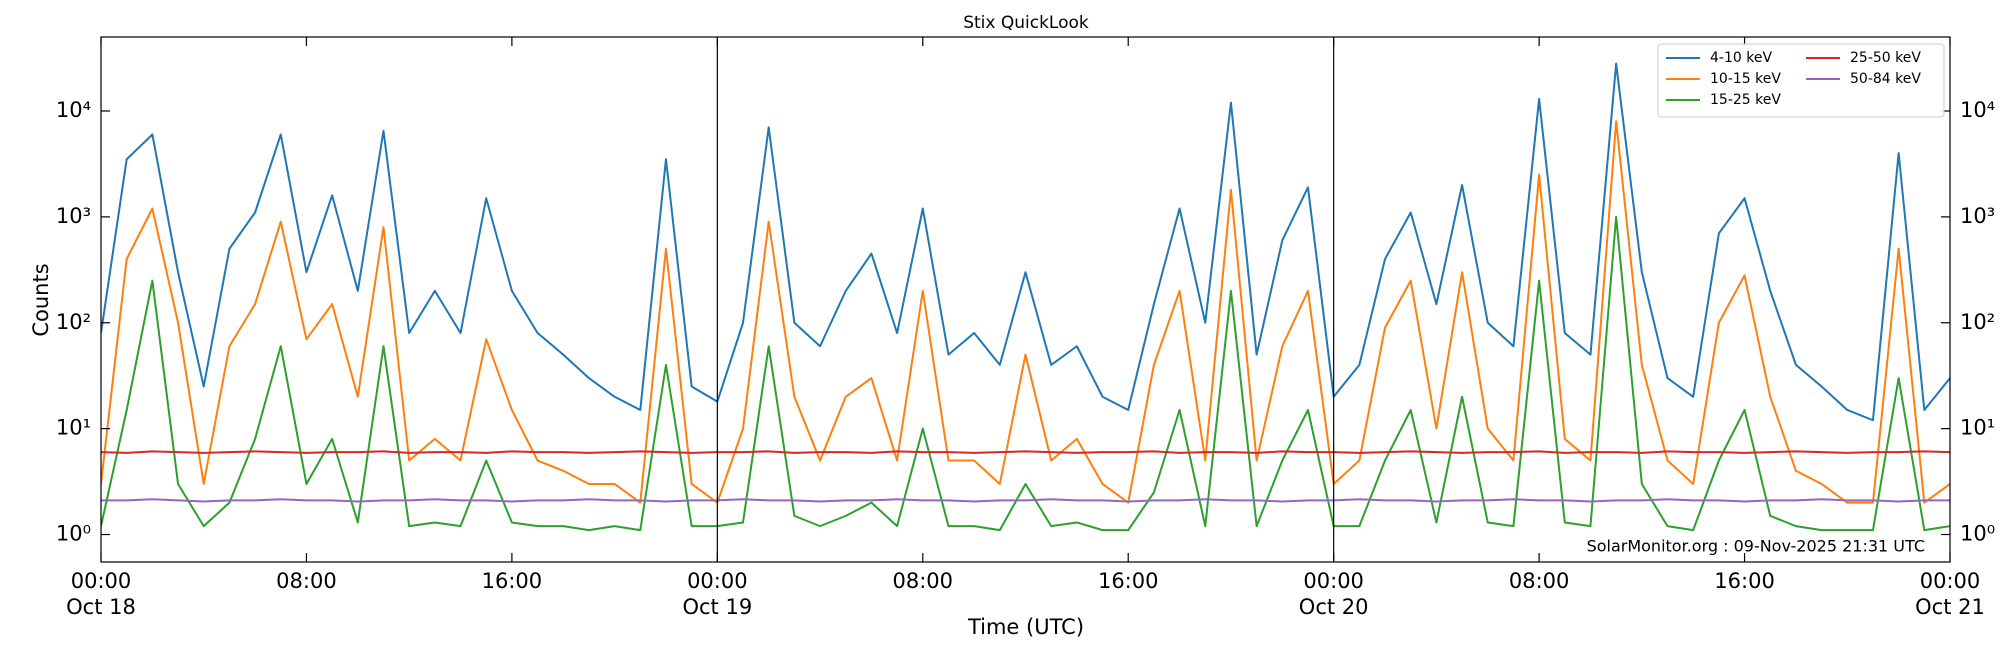  What do you see at coordinates (1026, 23) in the screenshot?
I see `chart-title: Stix QuickLook` at bounding box center [1026, 23].